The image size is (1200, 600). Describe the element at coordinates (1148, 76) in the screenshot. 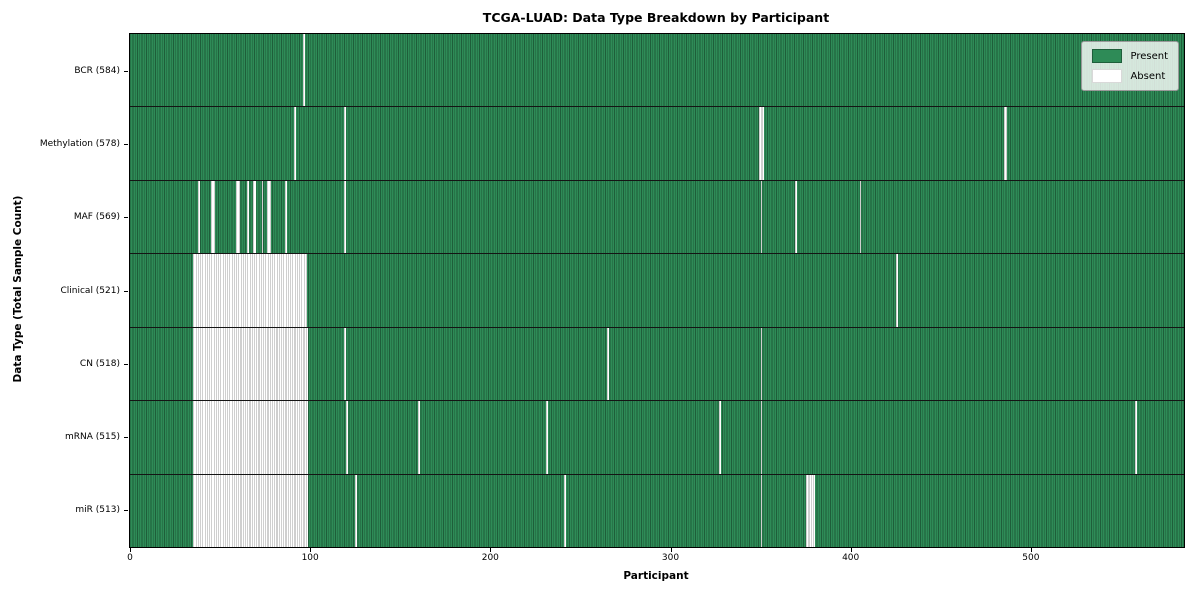

I see `legend-absent-label: Absent` at that location.